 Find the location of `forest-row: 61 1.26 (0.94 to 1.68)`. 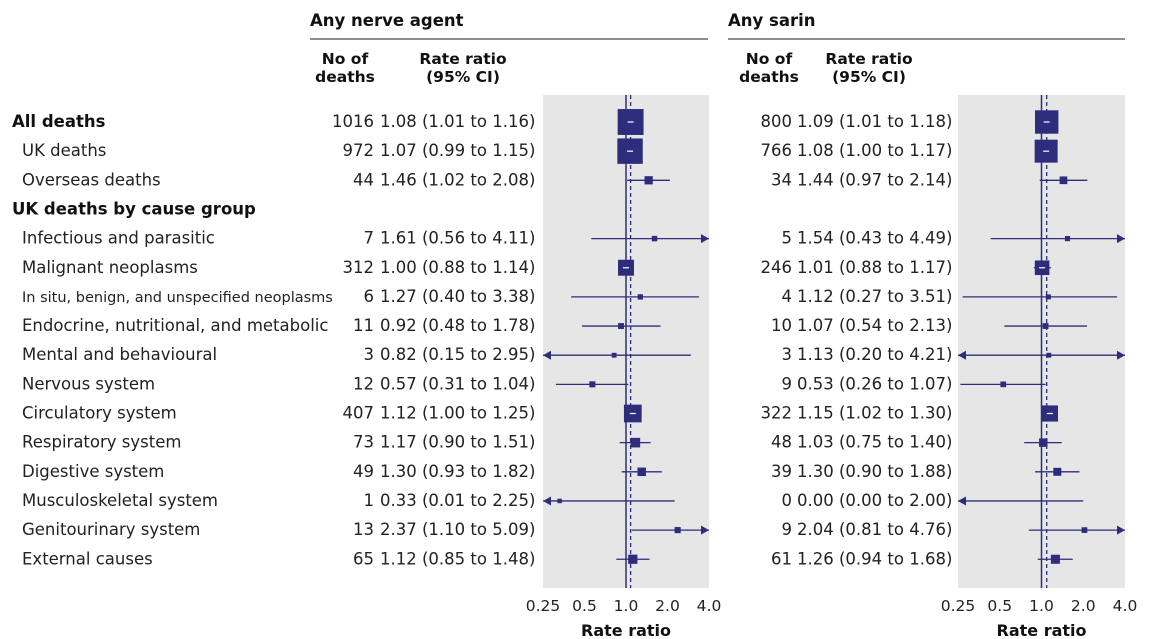

forest-row: 61 1.26 (0.94 to 1.68) is located at coordinates (922, 558).